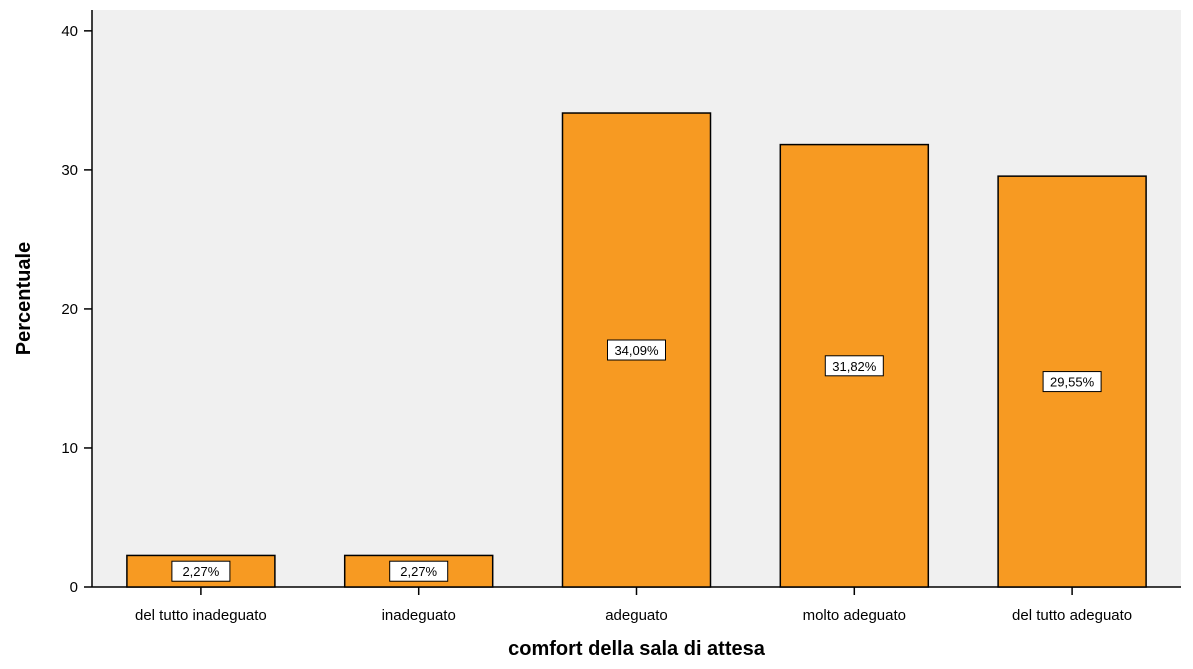 The width and height of the screenshot is (1193, 669). I want to click on x-tick-label: inadeguato, so click(419, 615).